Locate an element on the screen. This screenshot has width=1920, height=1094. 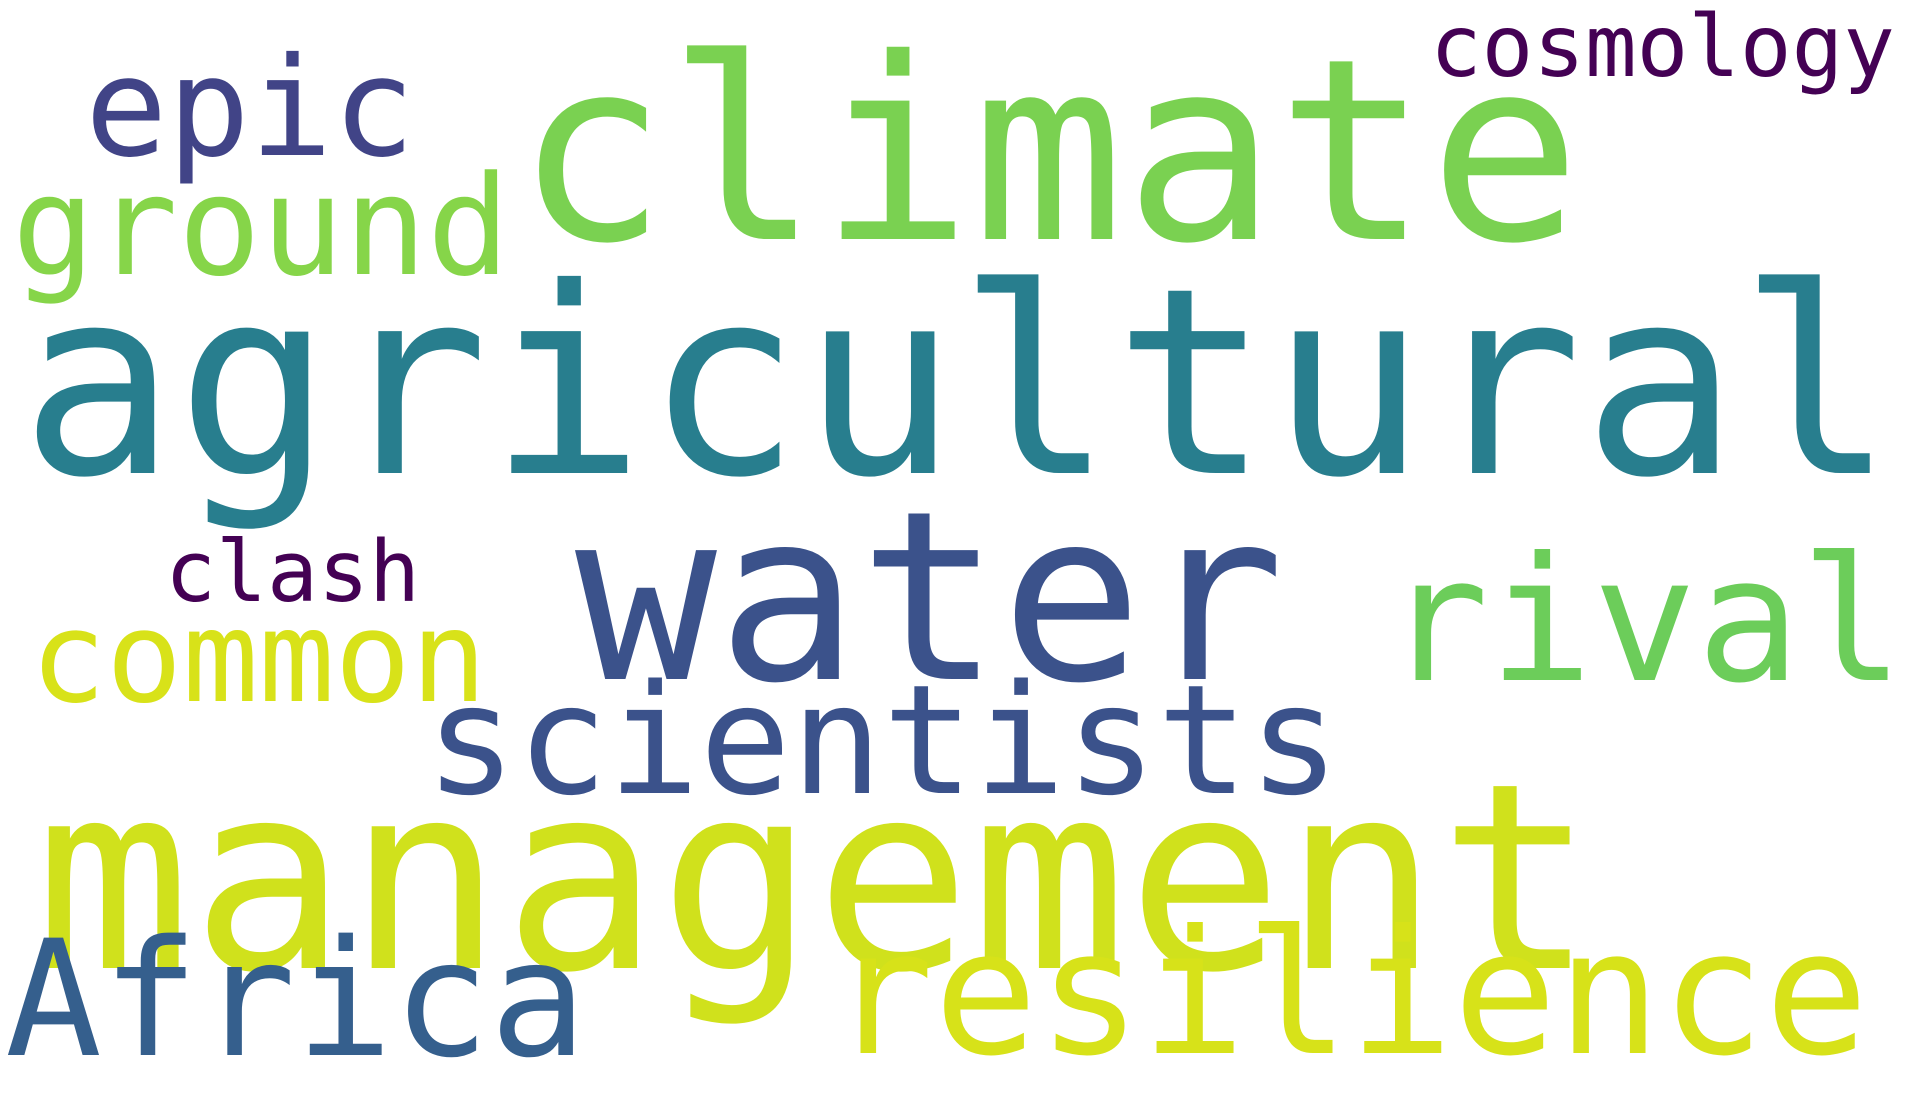
word-climate: climate is located at coordinates (1048, 151).